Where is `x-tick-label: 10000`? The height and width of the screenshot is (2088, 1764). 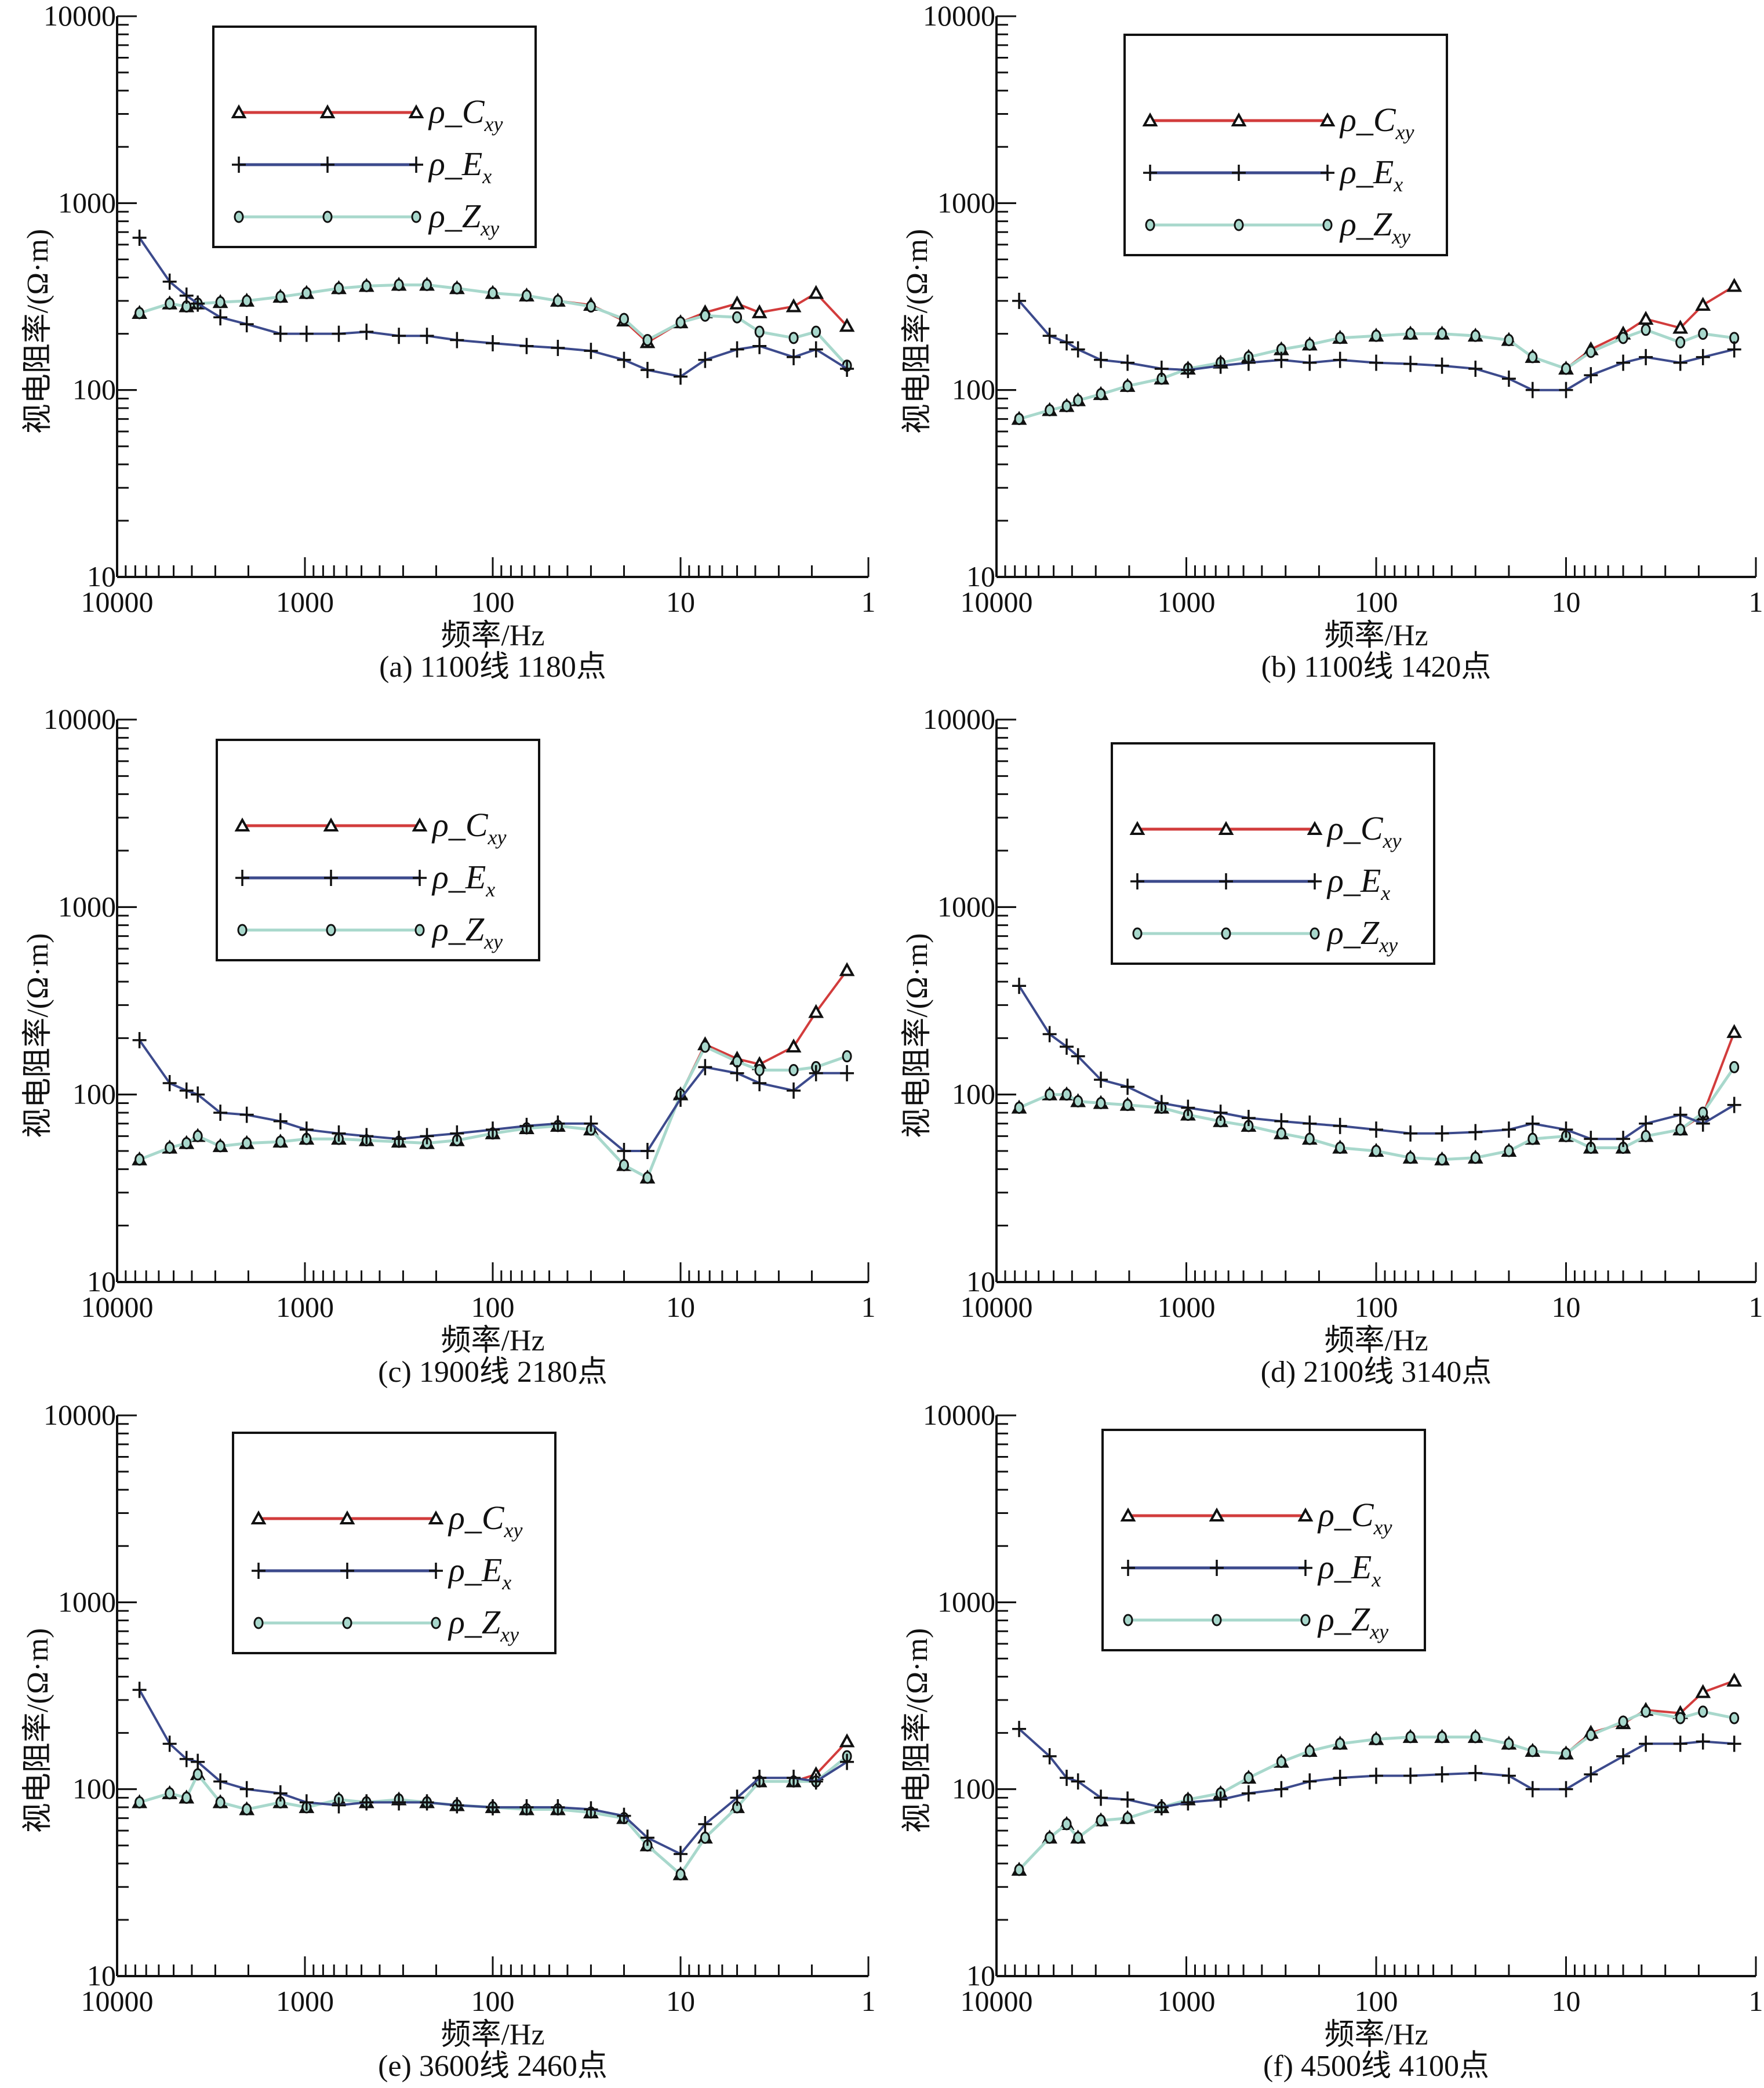
x-tick-label: 10000 is located at coordinates (997, 2001).